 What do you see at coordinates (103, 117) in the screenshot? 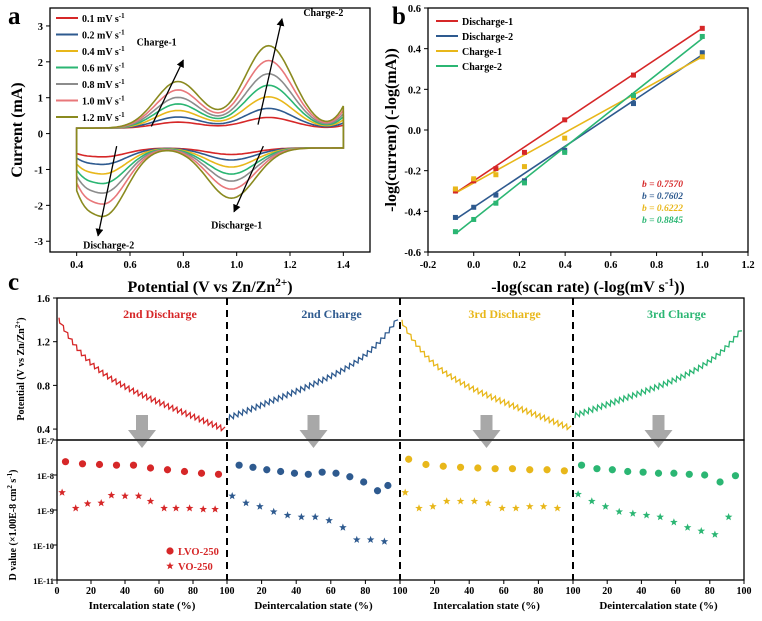
I see `legend-label-a: 1.2 mV s-1` at bounding box center [103, 117].